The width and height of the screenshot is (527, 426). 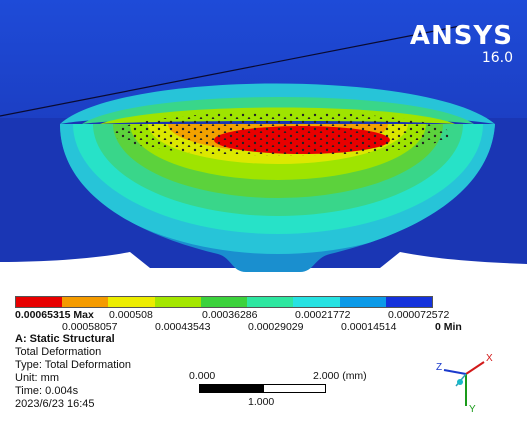 What do you see at coordinates (497, 58) in the screenshot?
I see `brand-version: 16.0` at bounding box center [497, 58].